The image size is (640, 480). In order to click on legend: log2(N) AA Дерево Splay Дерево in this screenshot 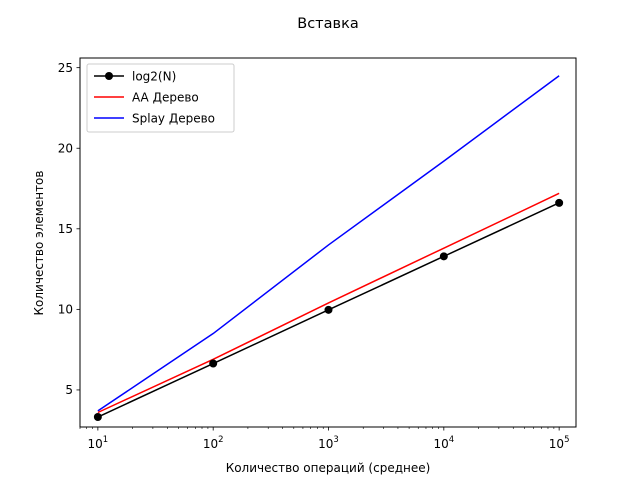, I will do `click(160, 98)`.